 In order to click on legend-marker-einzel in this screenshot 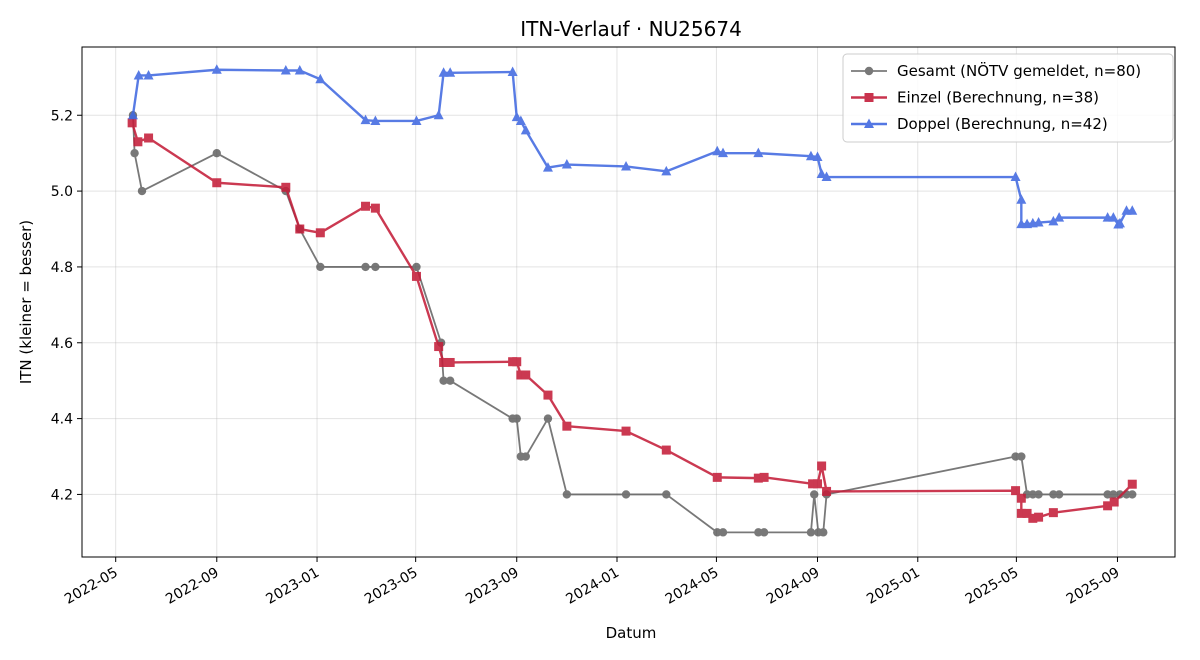, I will do `click(869, 97)`.